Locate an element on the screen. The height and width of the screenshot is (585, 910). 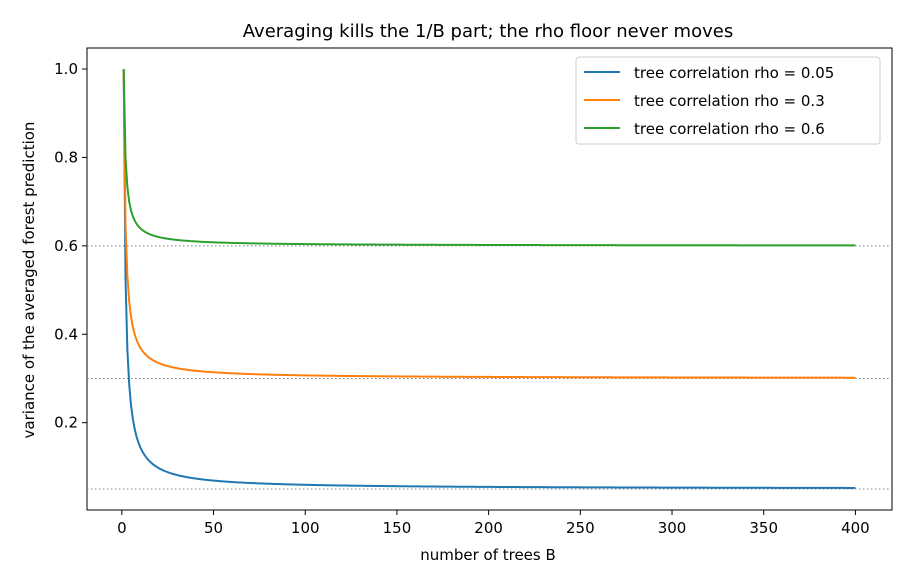
y-tick-label: 0.2 is located at coordinates (66, 423).